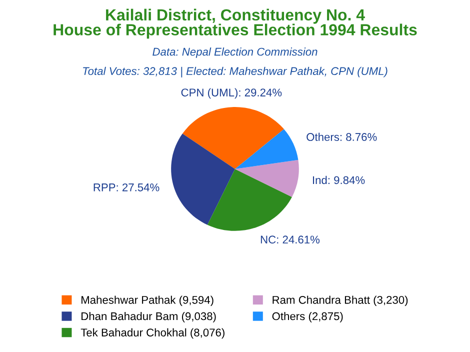 This screenshot has height=352, width=470. Describe the element at coordinates (341, 136) in the screenshot. I see `data-label: Others: 8.76%` at that location.